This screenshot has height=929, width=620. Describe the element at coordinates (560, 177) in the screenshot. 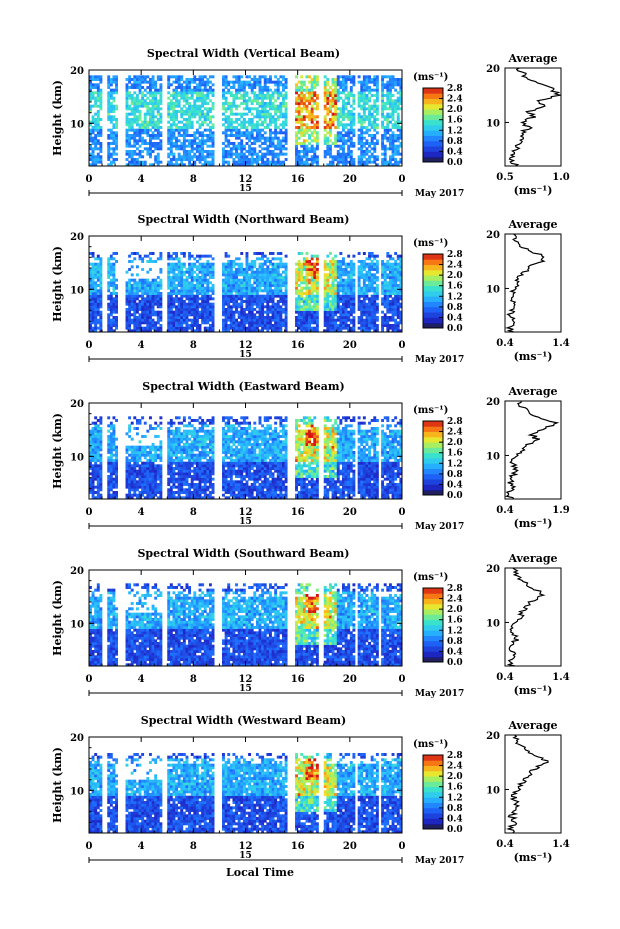

I see `average-x-tick-label: 1.0` at that location.